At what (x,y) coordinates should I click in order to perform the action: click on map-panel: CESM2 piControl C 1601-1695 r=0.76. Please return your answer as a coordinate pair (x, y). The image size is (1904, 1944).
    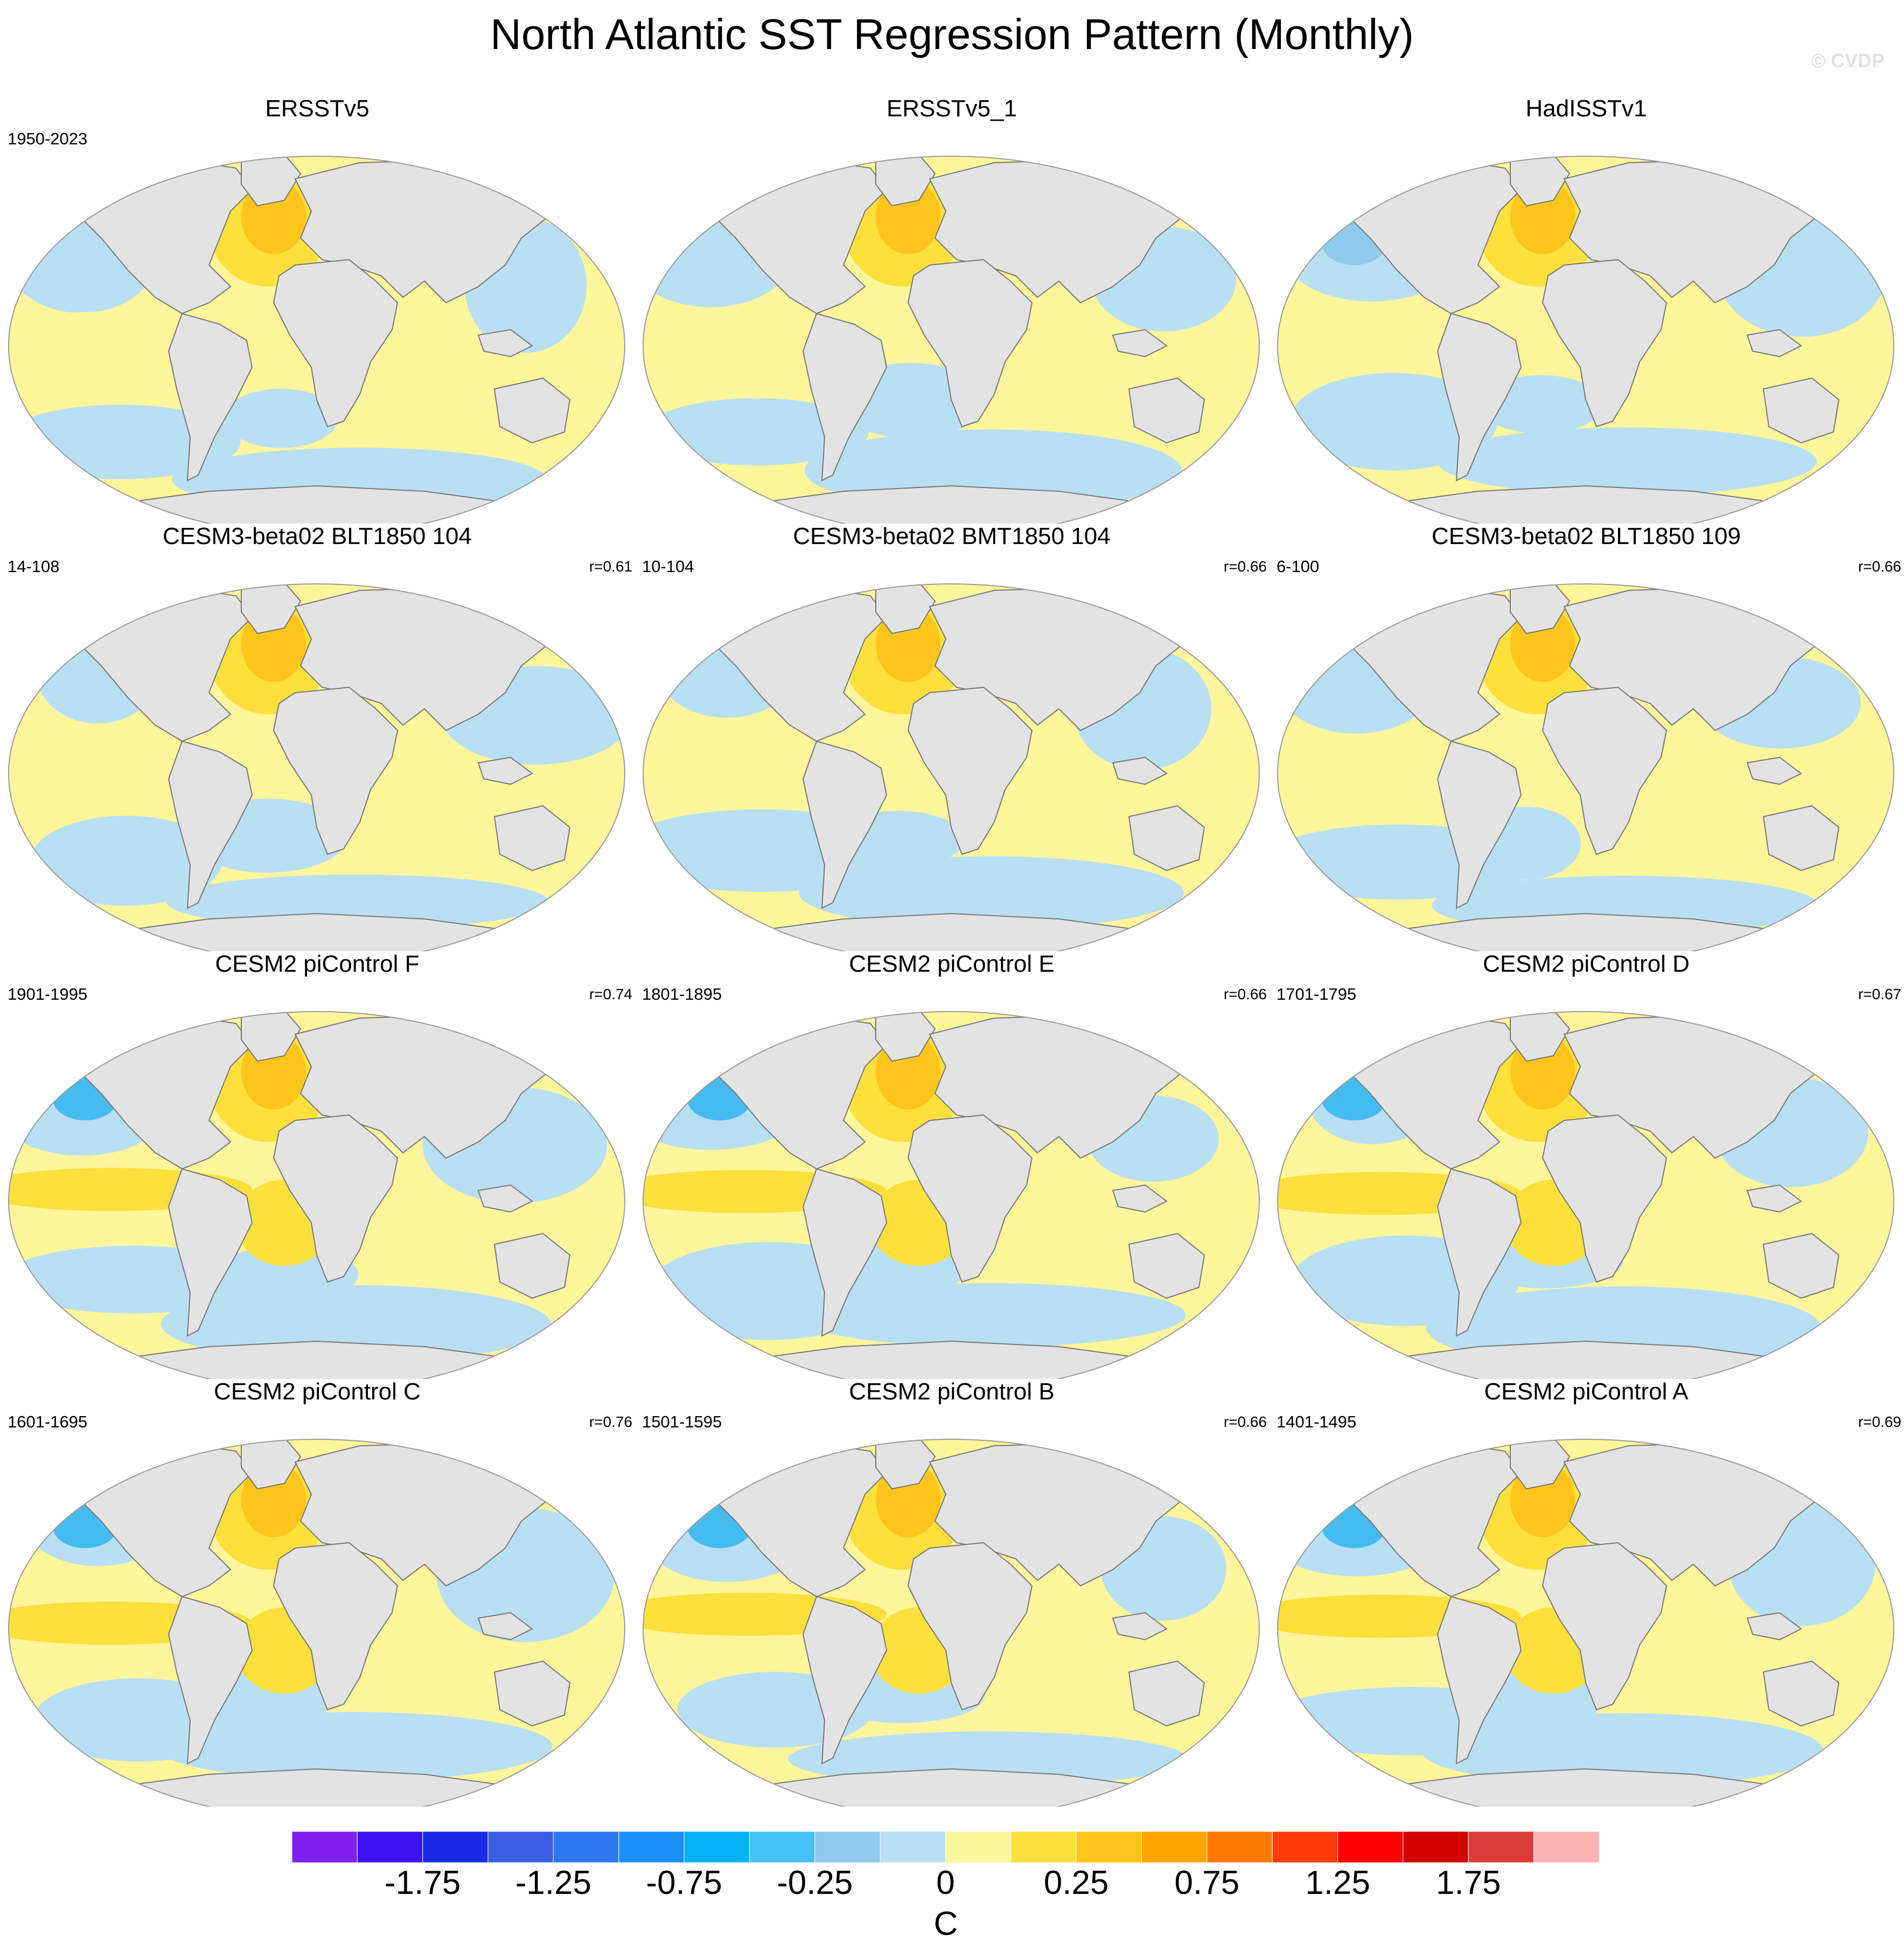
    Looking at the image, I should click on (317, 1591).